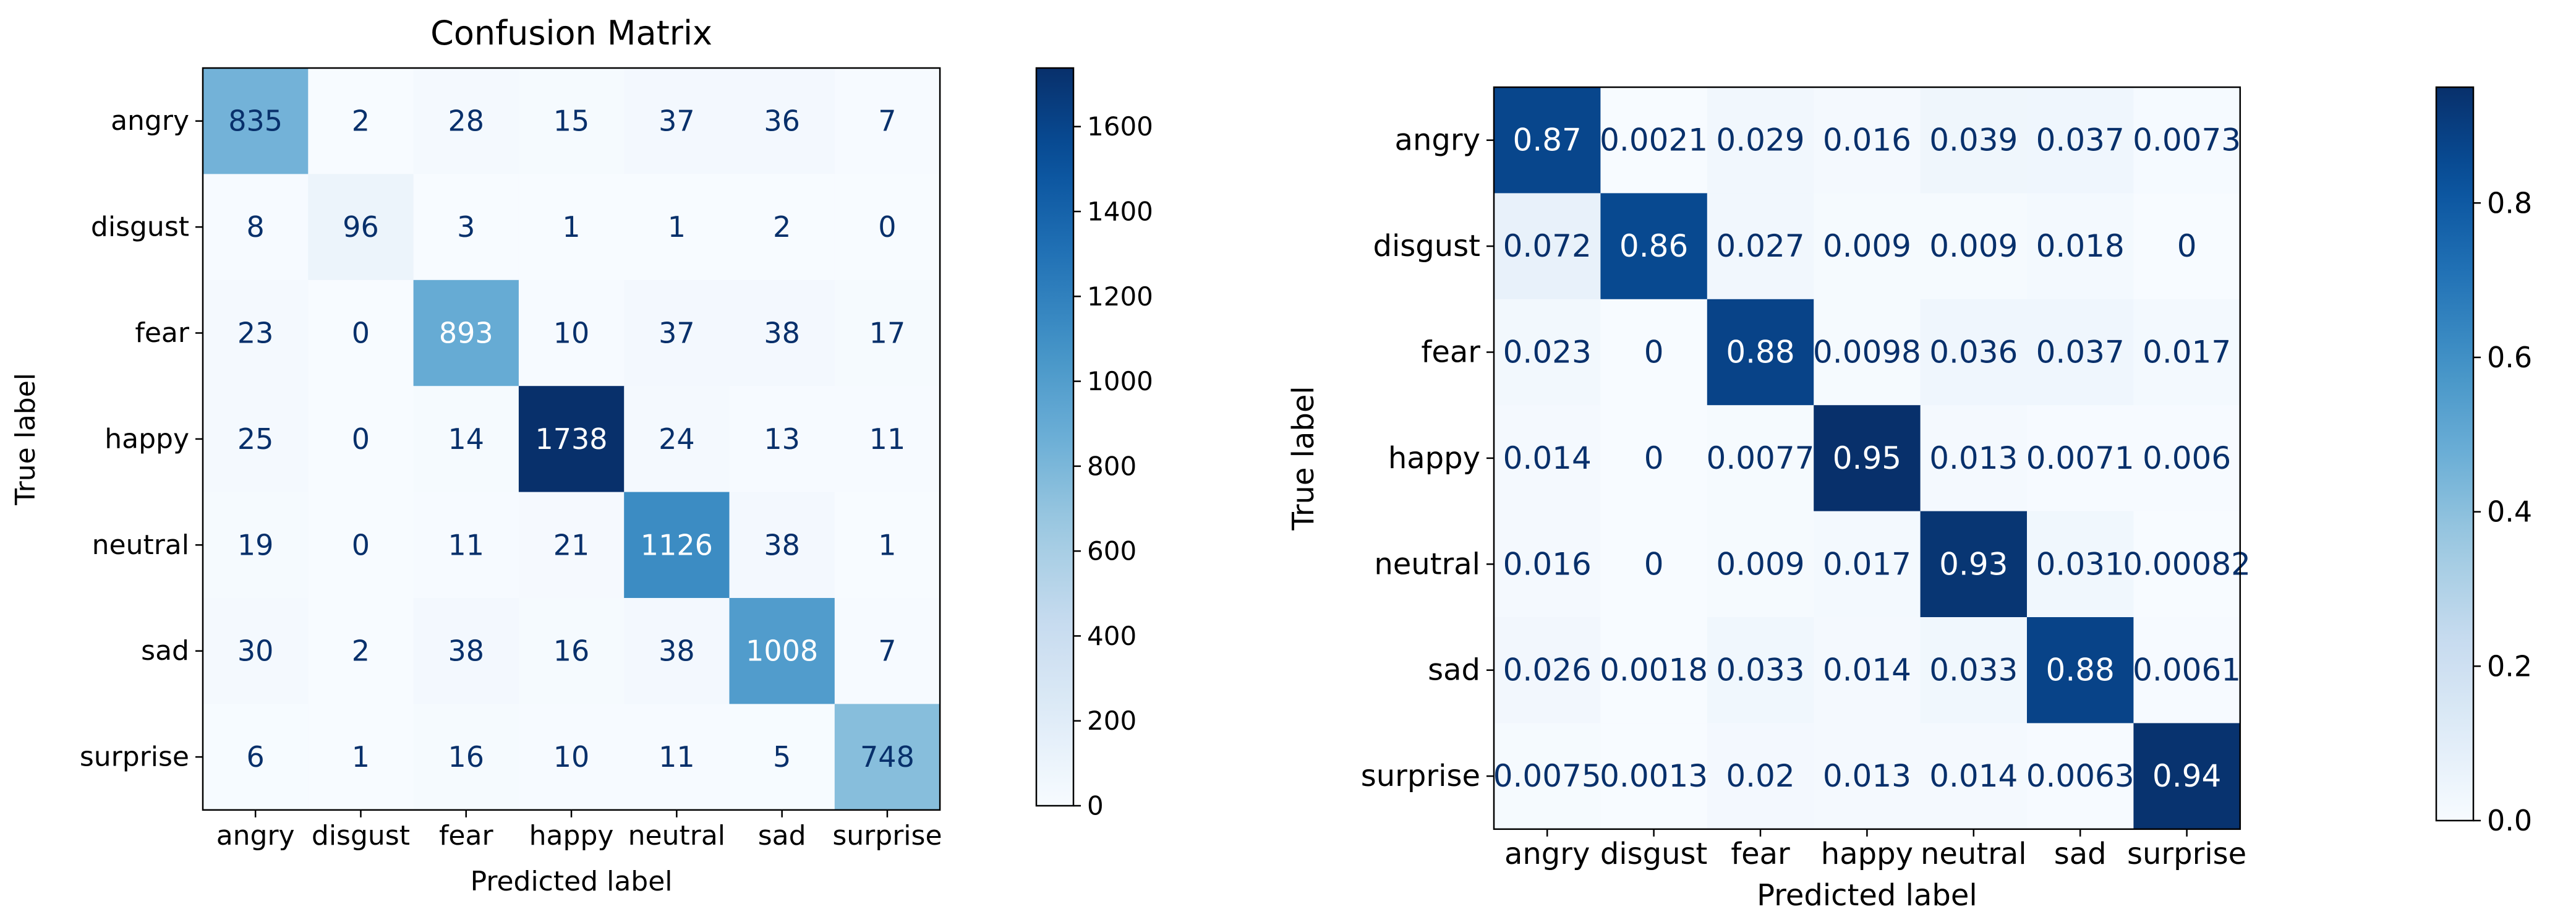  Describe the element at coordinates (1112, 551) in the screenshot. I see `colorbar-tick-label: 600` at that location.